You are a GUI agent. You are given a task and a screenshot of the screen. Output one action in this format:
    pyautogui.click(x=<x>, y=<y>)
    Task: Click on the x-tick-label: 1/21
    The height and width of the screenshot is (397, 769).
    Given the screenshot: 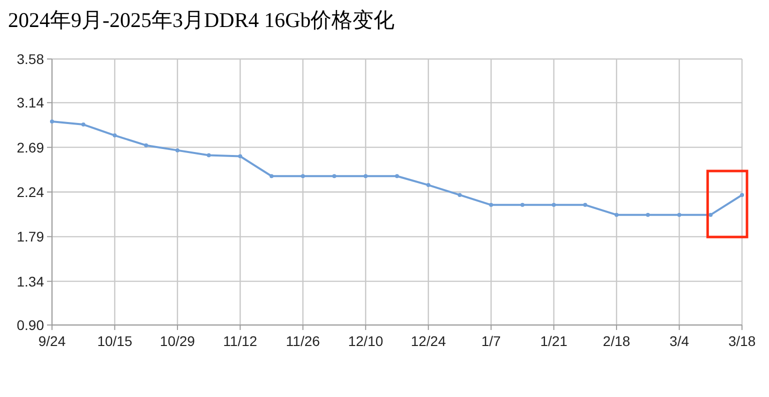 What is the action you would take?
    pyautogui.click(x=554, y=341)
    